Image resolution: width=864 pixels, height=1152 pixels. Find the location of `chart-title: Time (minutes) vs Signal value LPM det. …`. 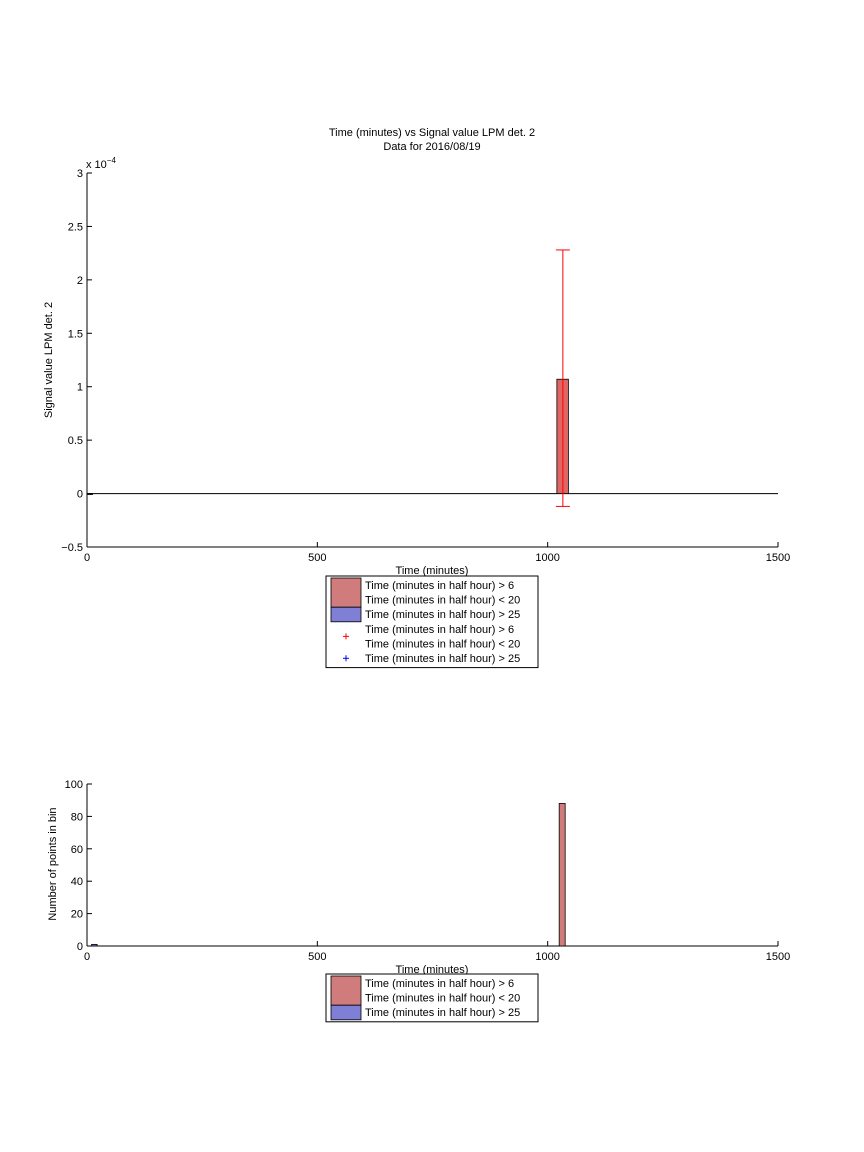

chart-title: Time (minutes) vs Signal value LPM det. … is located at coordinates (432, 133).